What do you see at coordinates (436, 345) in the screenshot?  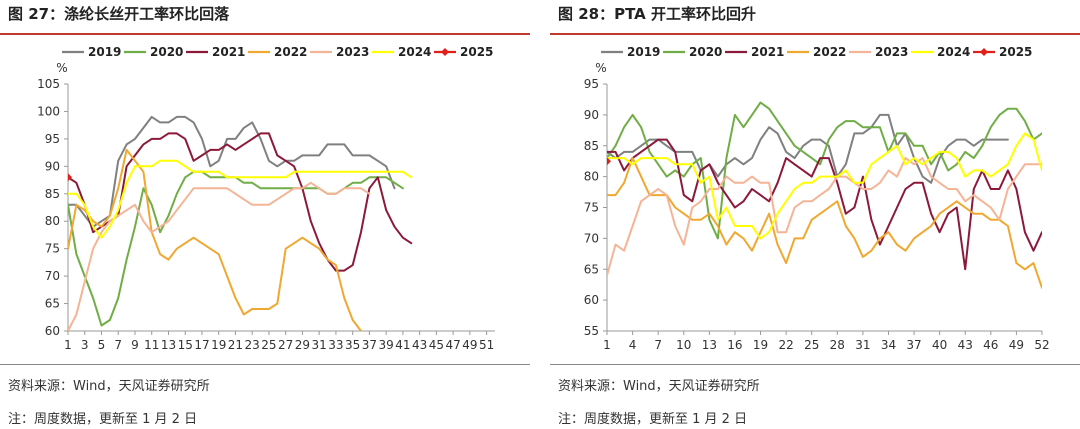 I see `x-tick-label: 45` at bounding box center [436, 345].